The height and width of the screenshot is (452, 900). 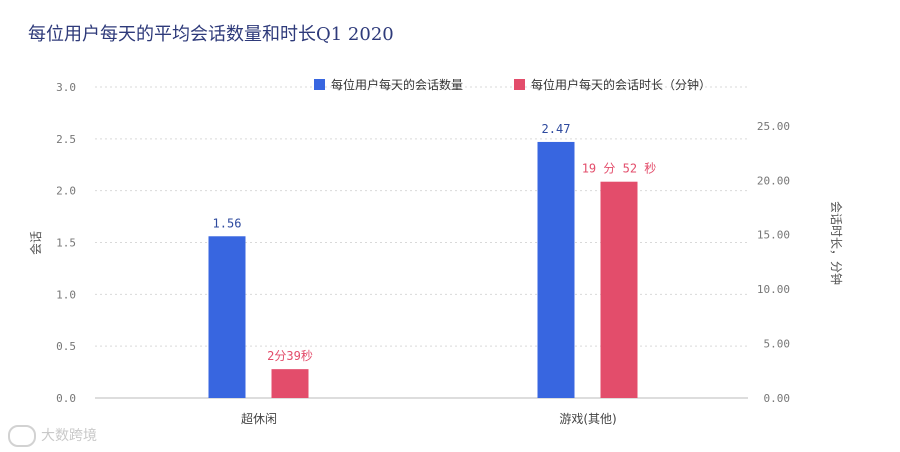 I want to click on y-tick-left: 1.5, so click(x=66, y=243).